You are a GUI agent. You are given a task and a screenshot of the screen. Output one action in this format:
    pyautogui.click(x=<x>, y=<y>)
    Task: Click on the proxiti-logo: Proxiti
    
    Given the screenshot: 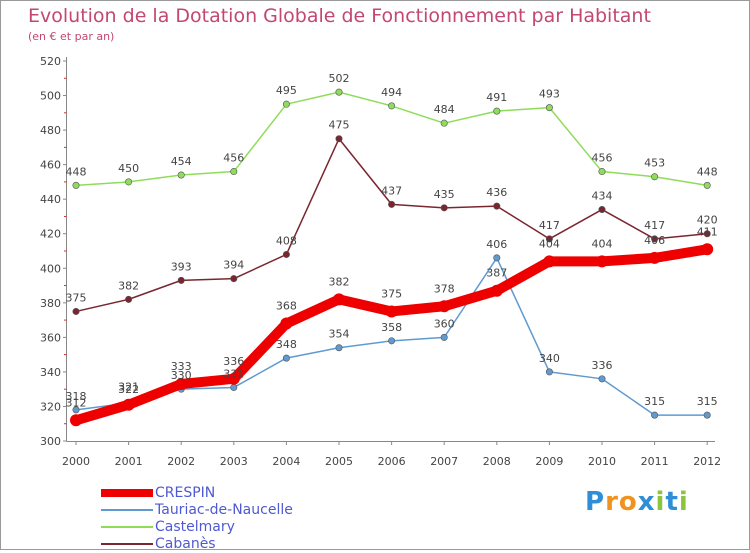 What is the action you would take?
    pyautogui.click(x=637, y=502)
    